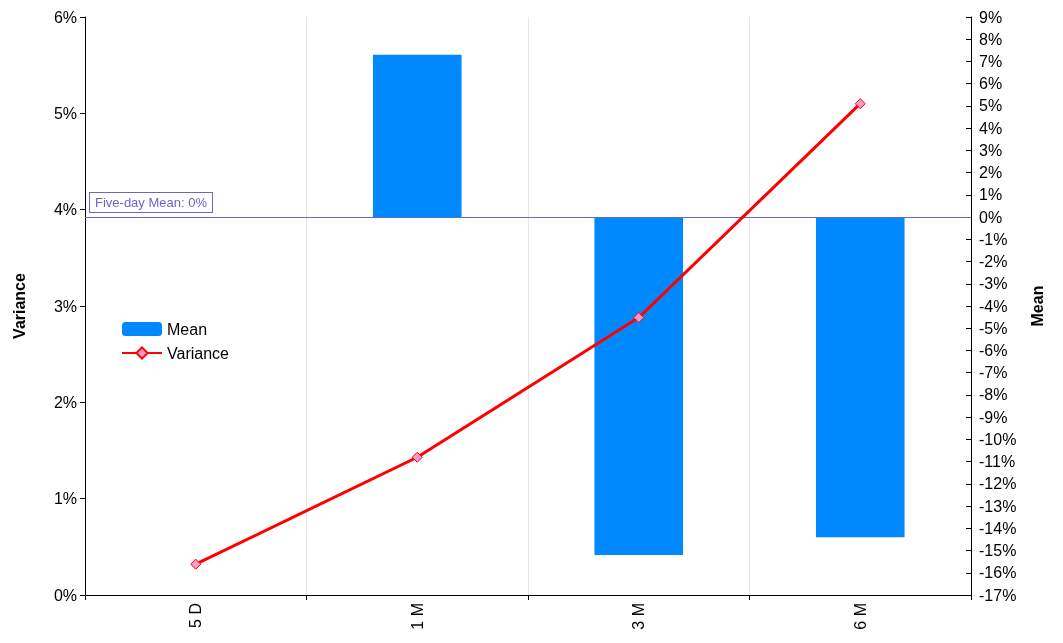 This screenshot has width=1063, height=643. I want to click on y2-tick-label: 9%, so click(991, 17).